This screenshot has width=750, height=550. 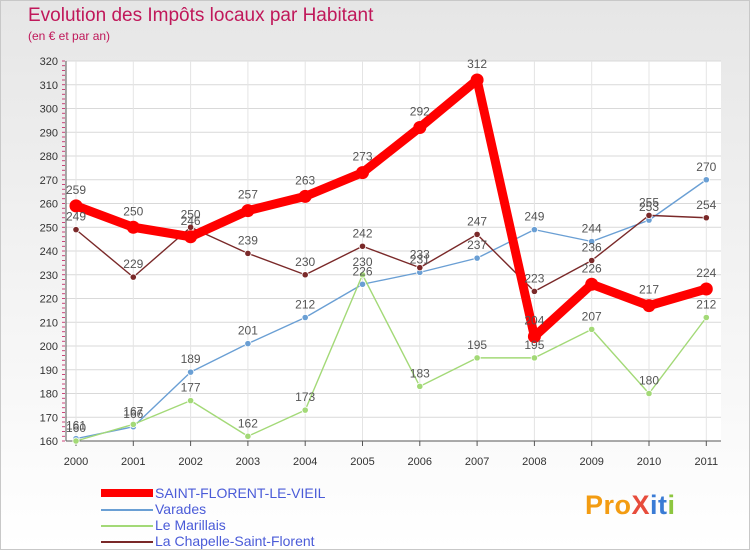 I want to click on y-tick-label: 270, so click(x=49, y=181).